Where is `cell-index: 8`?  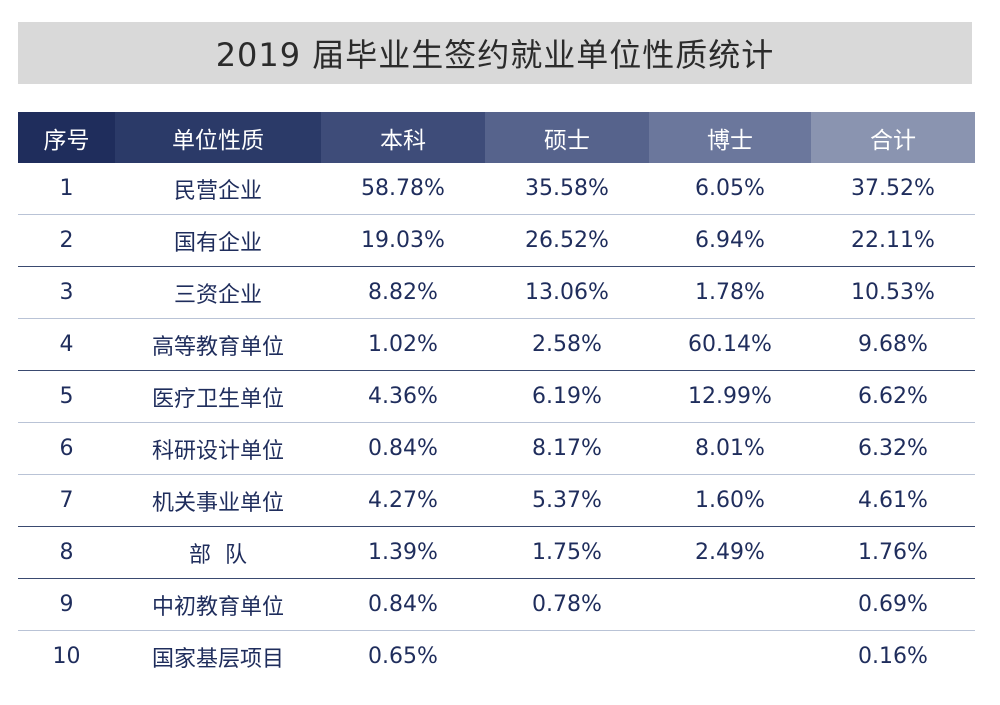 cell-index: 8 is located at coordinates (66, 552).